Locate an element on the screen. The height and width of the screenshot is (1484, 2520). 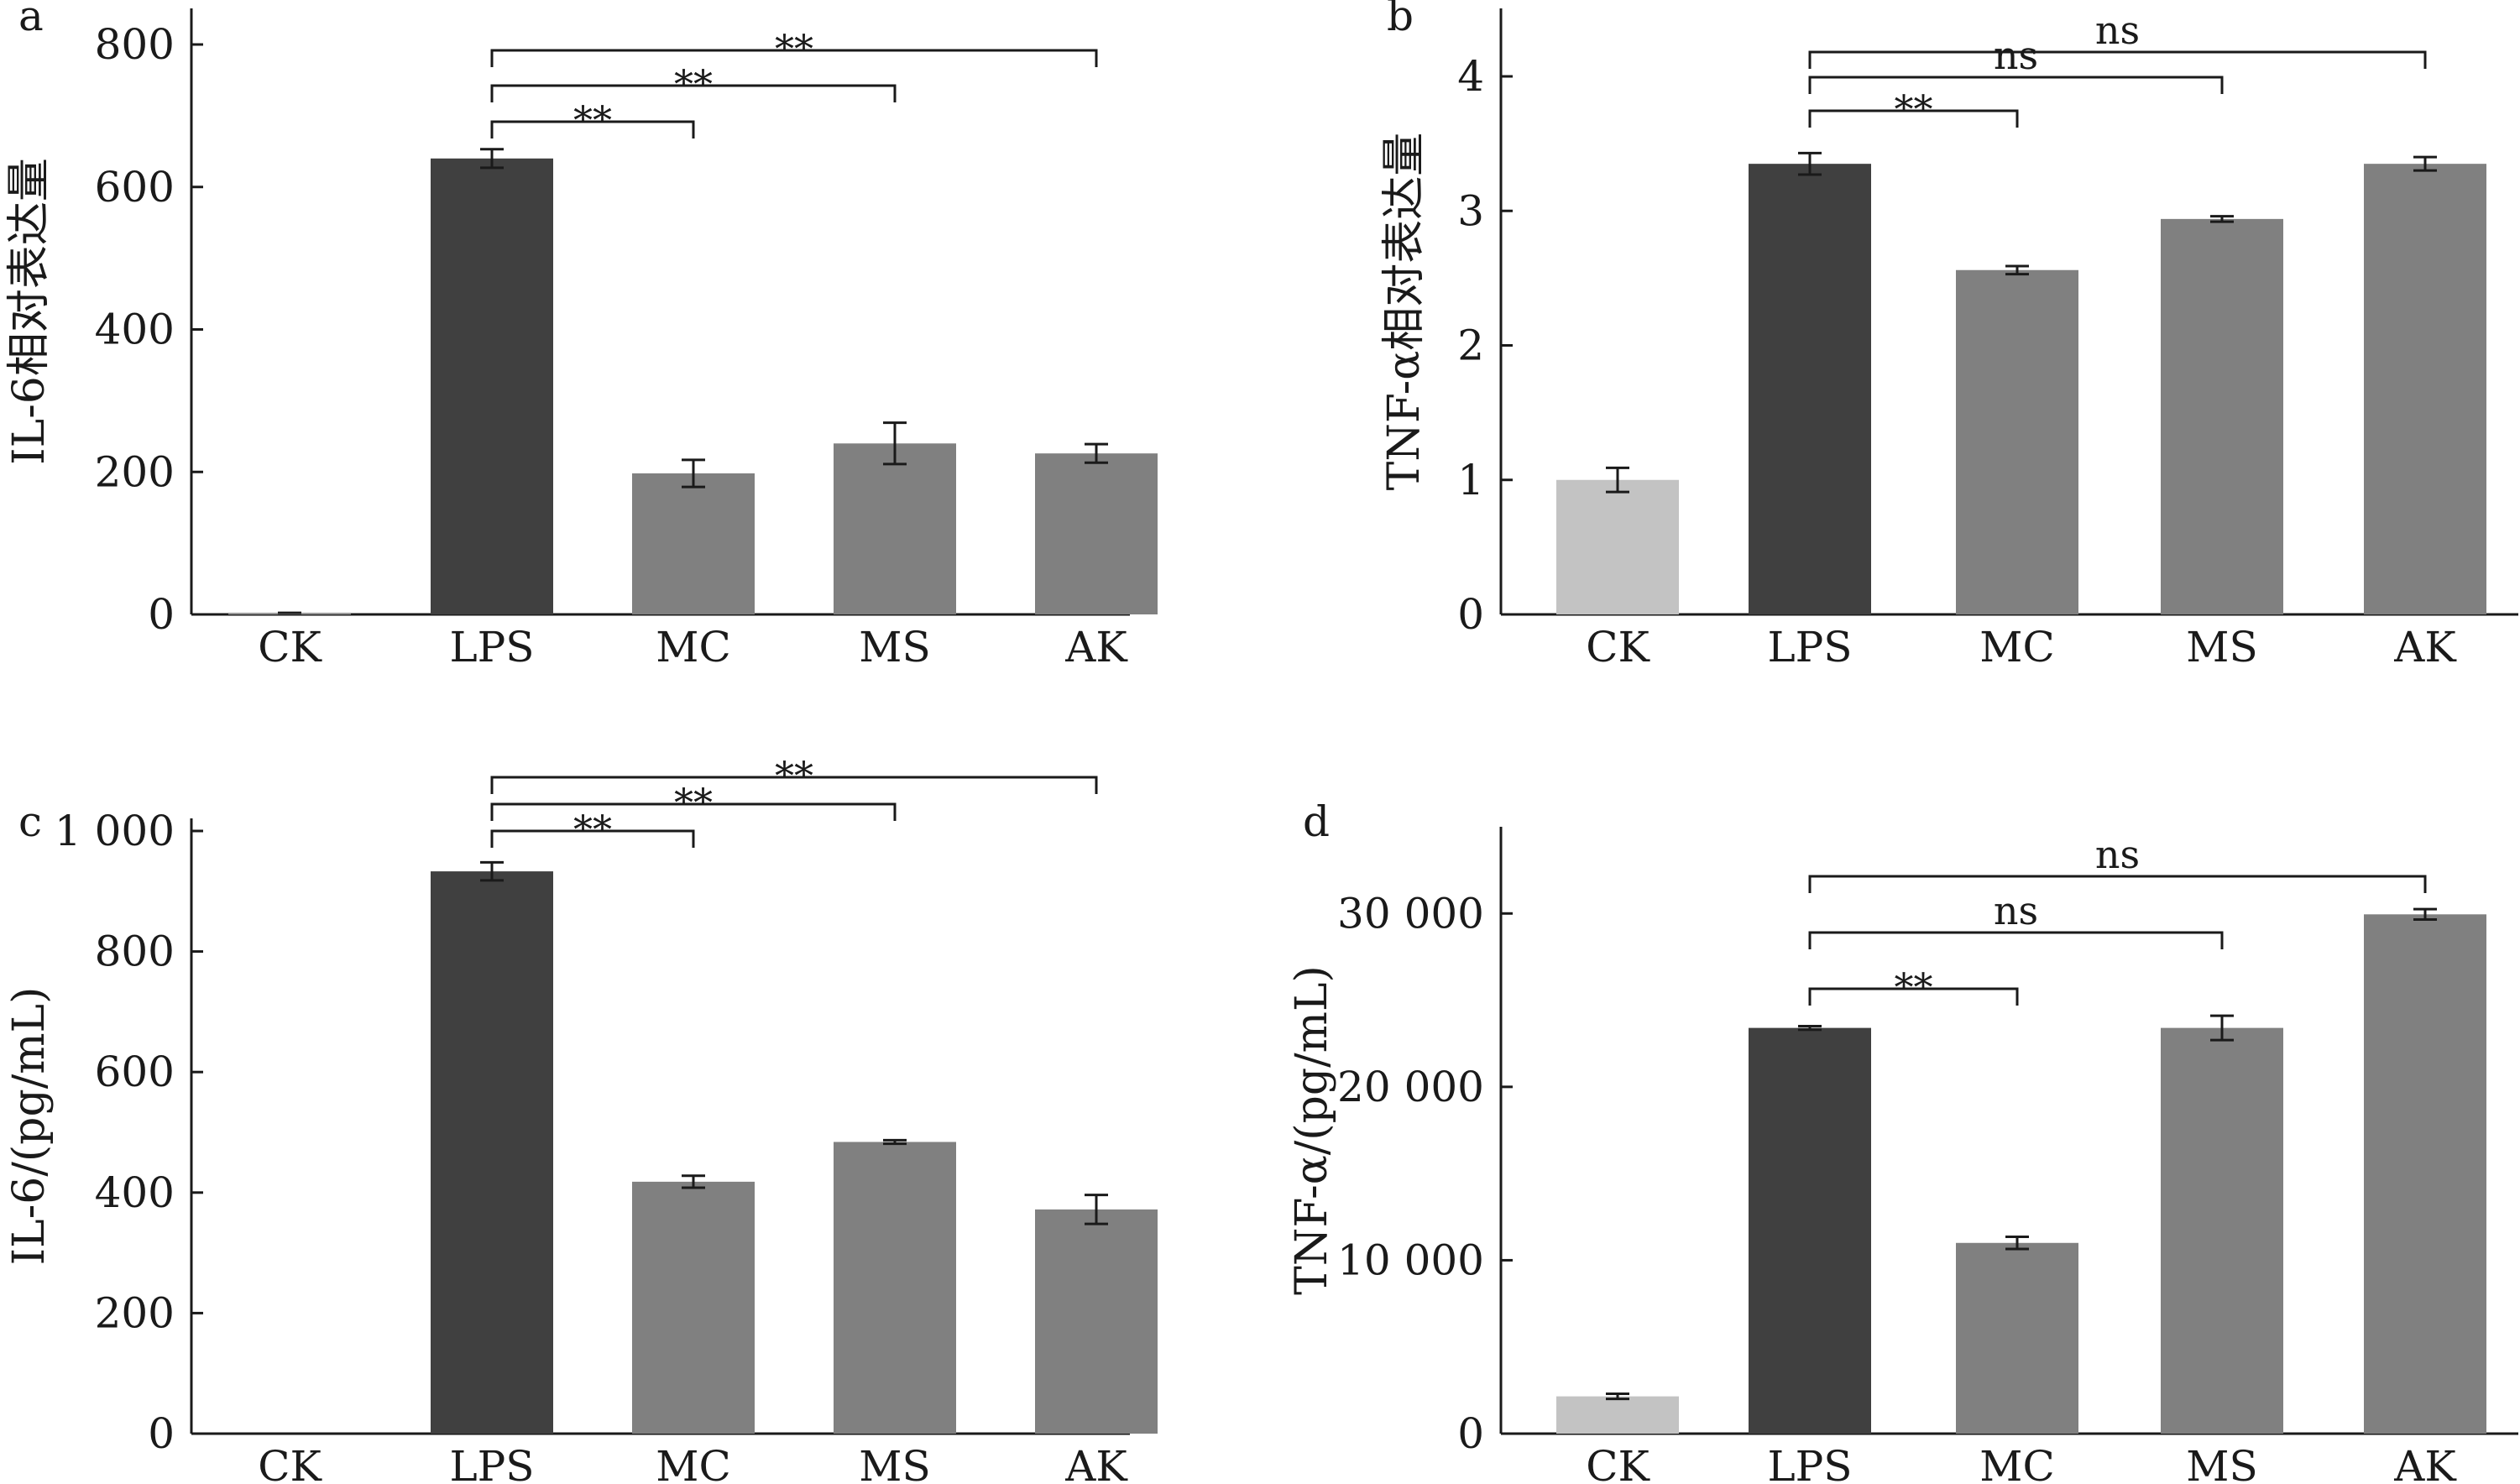
panel-letter: c is located at coordinates (30, 821).